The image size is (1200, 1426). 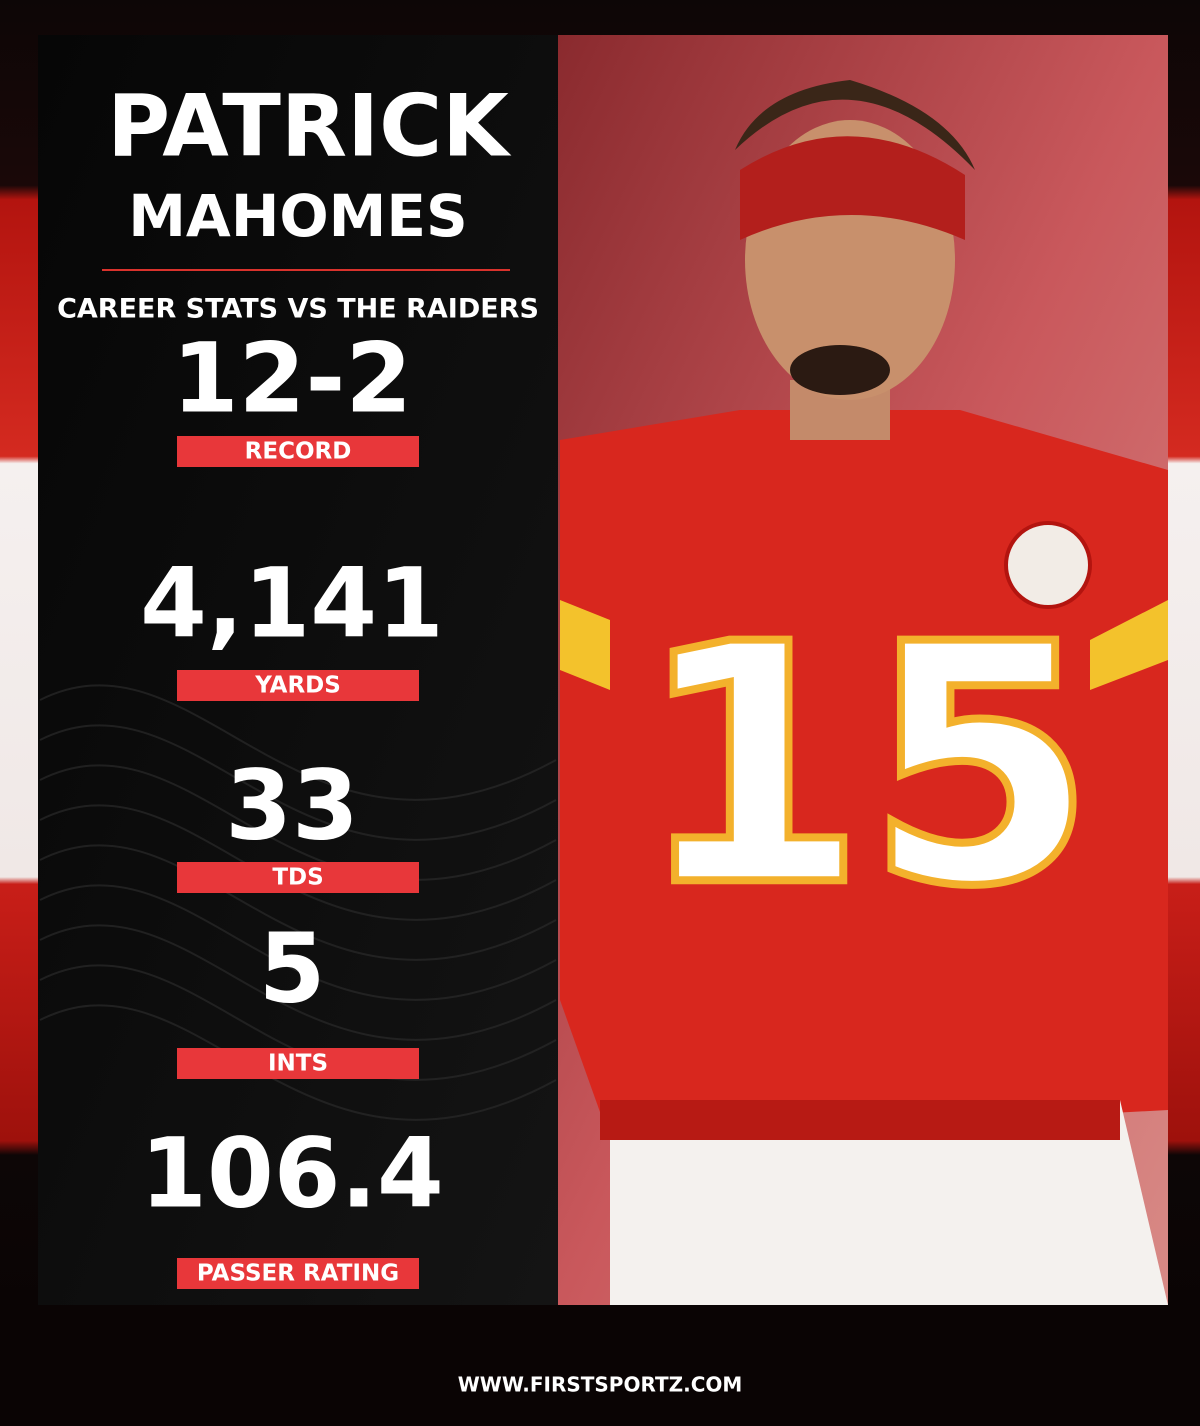 What do you see at coordinates (600, 1365) in the screenshot?
I see `footer-band` at bounding box center [600, 1365].